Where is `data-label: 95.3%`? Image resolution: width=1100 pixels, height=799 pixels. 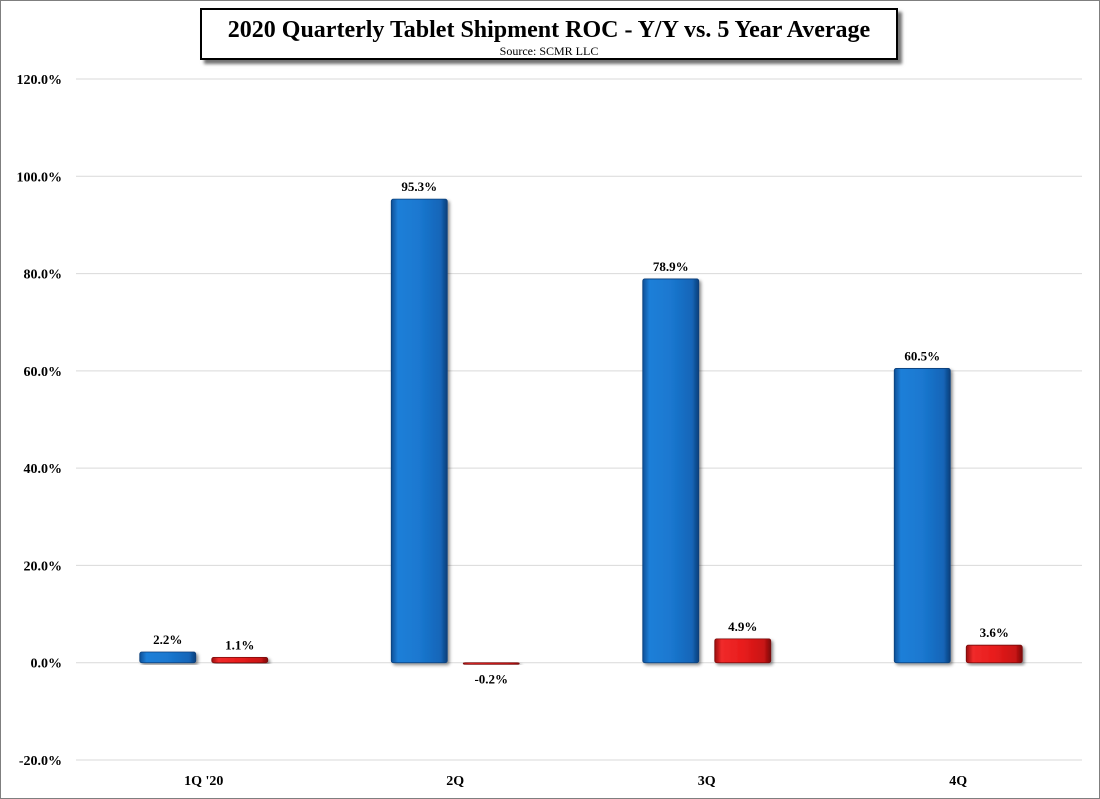
data-label: 95.3% is located at coordinates (419, 186).